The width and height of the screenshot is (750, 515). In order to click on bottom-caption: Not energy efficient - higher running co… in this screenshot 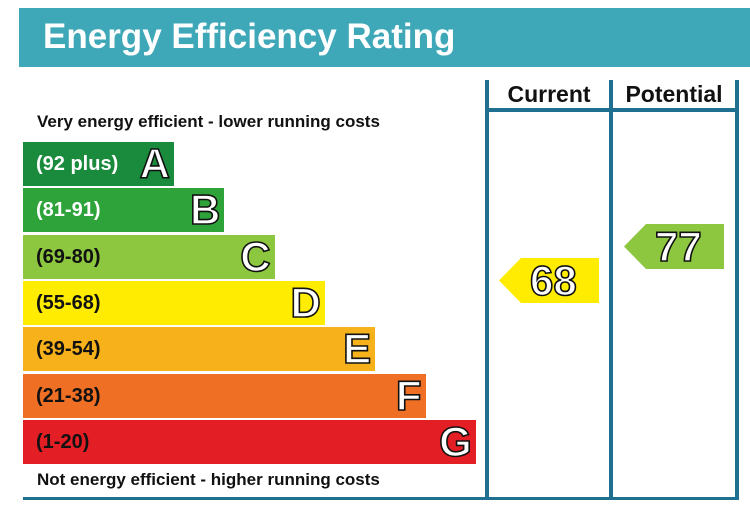, I will do `click(208, 479)`.